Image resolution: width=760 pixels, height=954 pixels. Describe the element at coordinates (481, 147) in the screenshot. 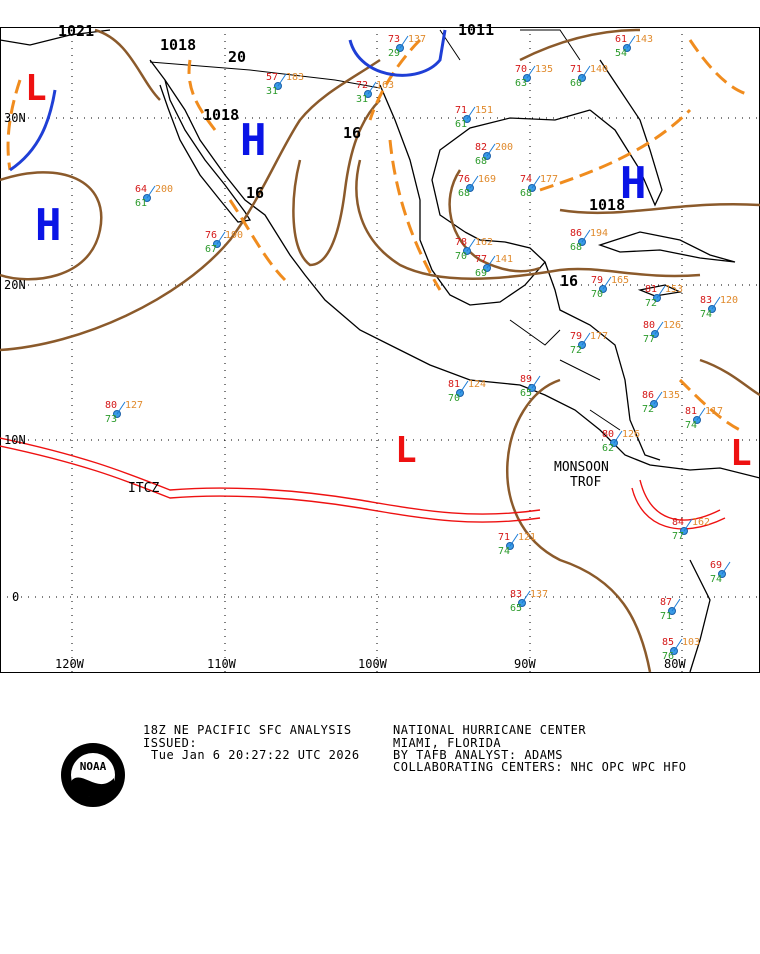

I see `station-temp: 82` at that location.